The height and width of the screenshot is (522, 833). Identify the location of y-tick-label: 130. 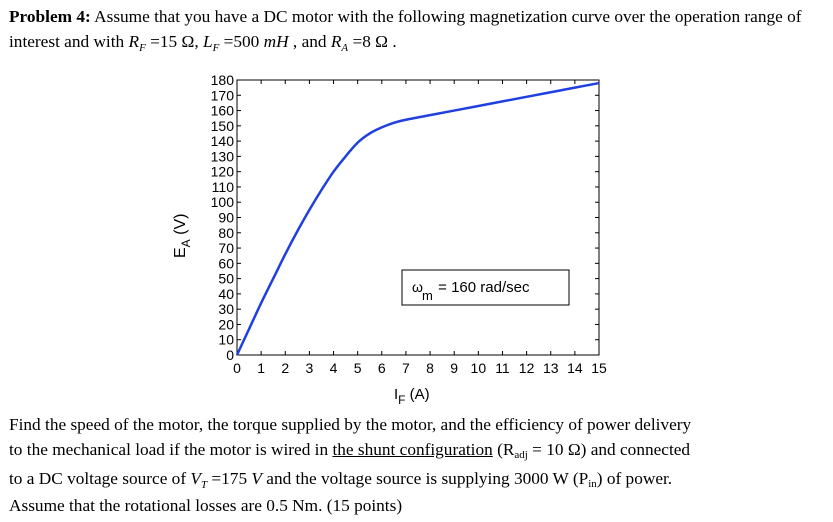
(223, 156).